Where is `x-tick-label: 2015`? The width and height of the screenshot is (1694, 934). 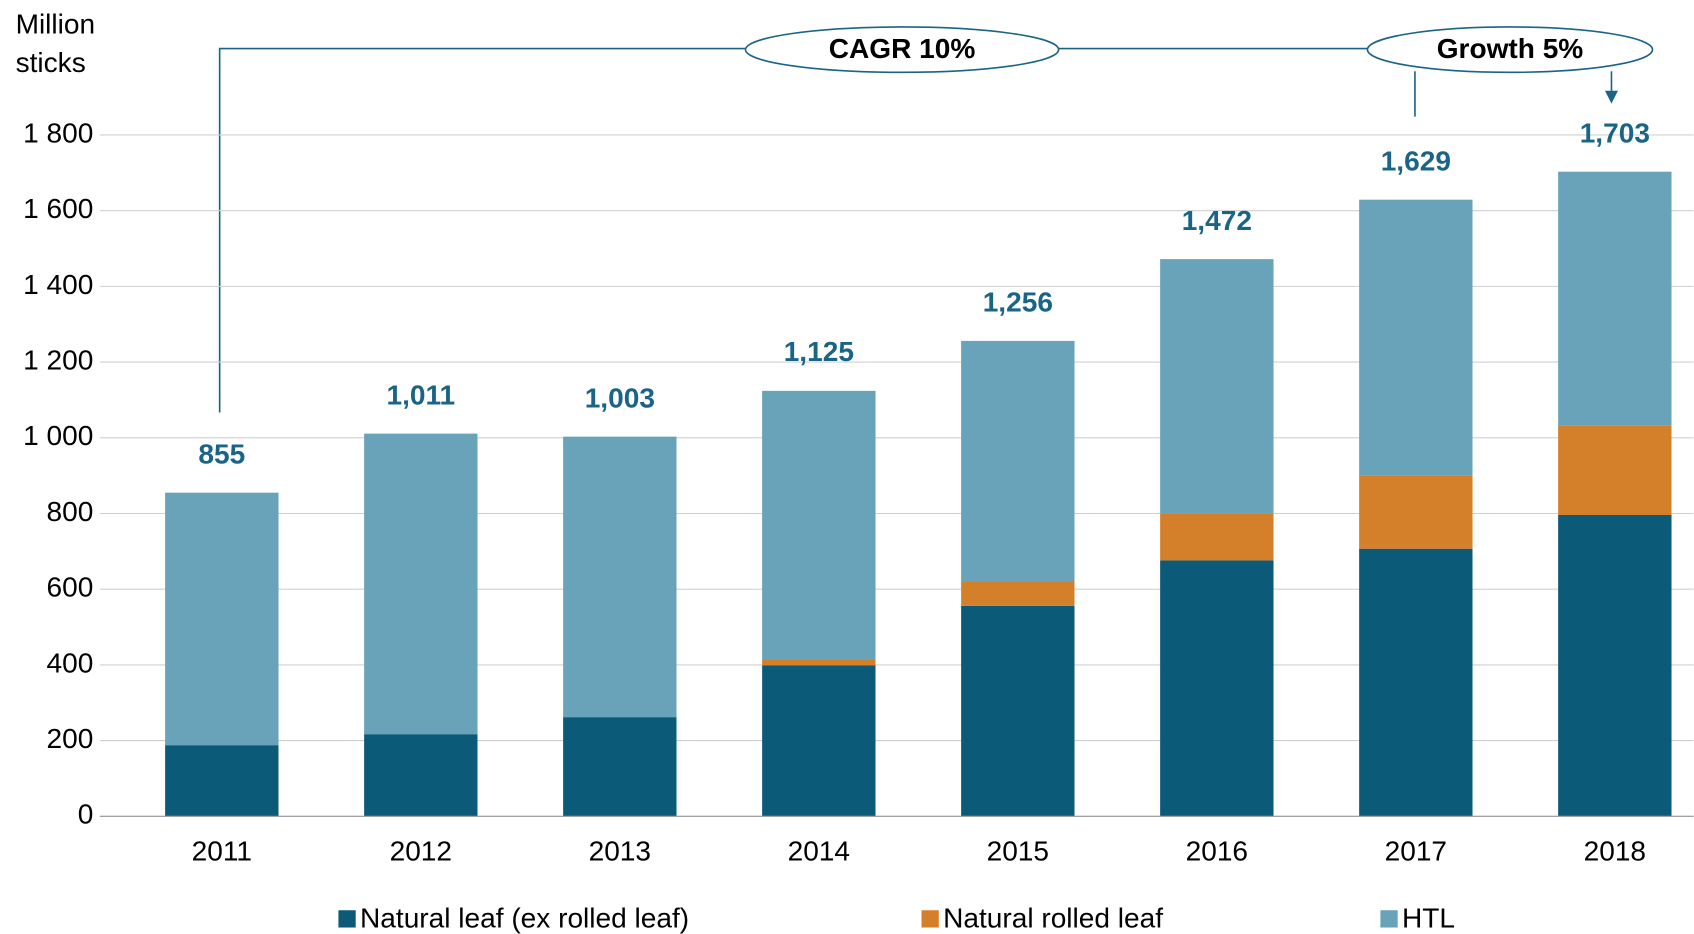
x-tick-label: 2015 is located at coordinates (1018, 850).